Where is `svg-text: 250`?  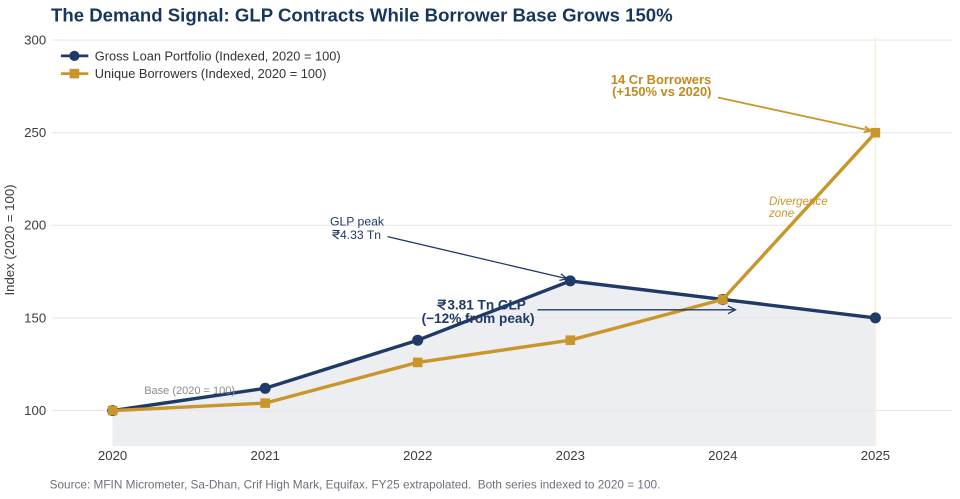 svg-text: 250 is located at coordinates (35, 132).